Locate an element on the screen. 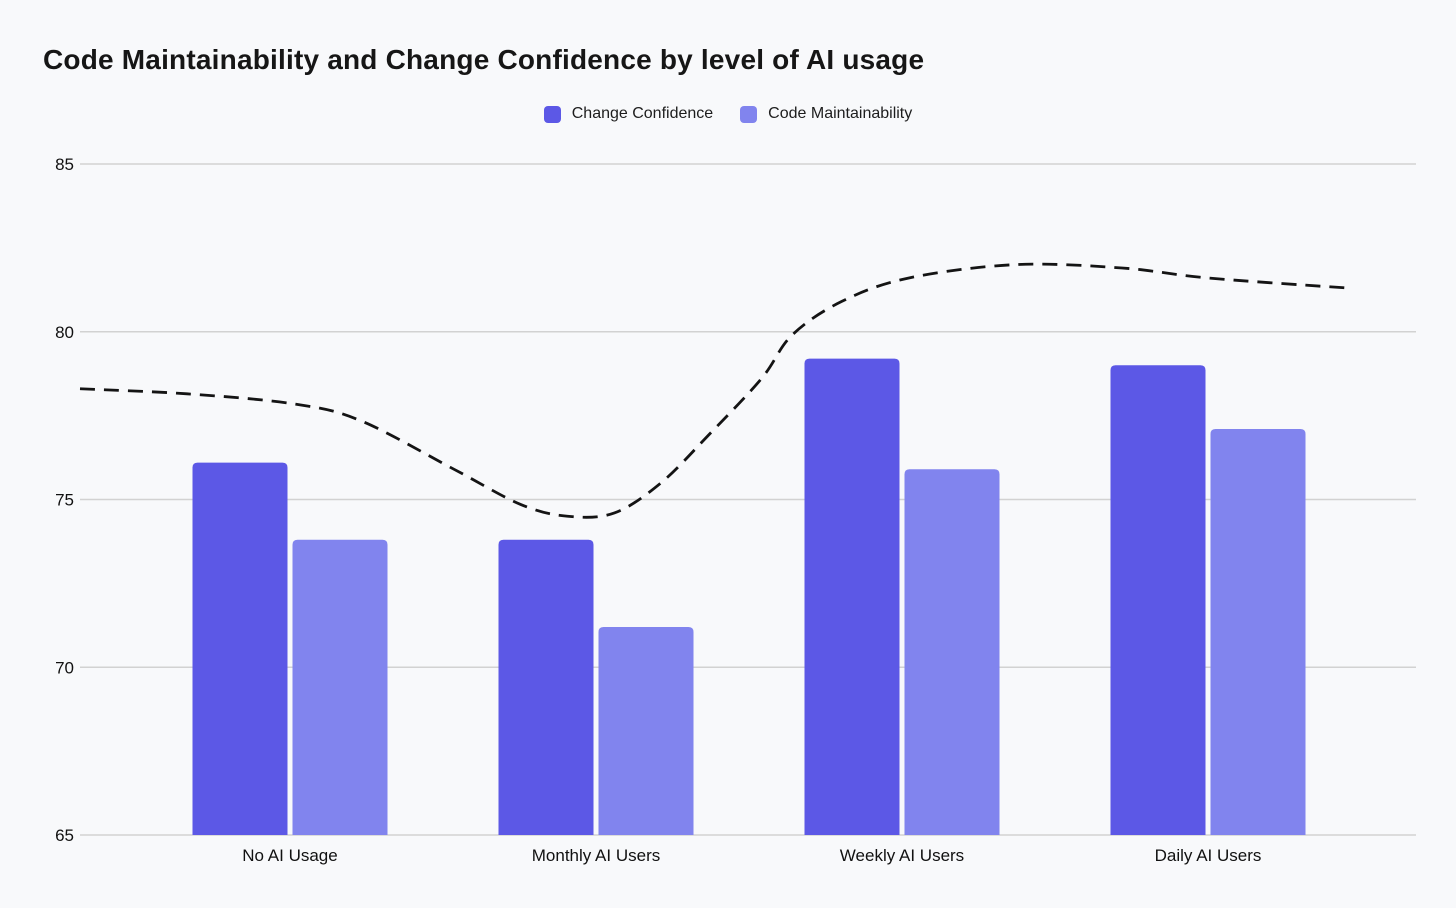  bar-change-confidence-daily-ai-users is located at coordinates (1158, 600).